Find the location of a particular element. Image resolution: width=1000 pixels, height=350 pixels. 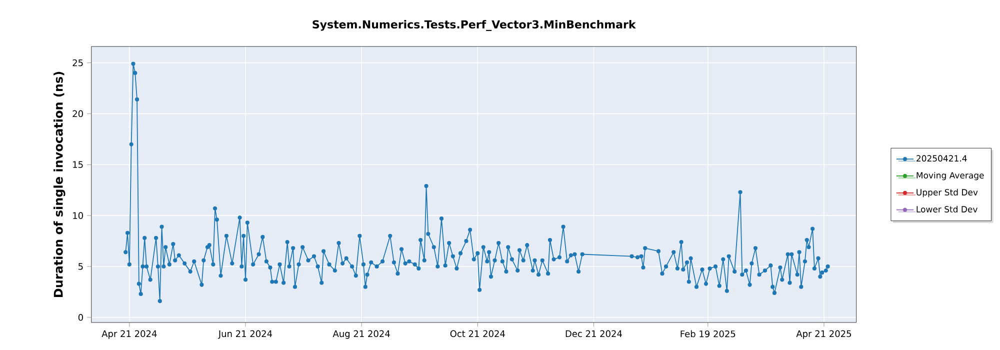

x-tick-label: Aug 21 2024 is located at coordinates (361, 334).